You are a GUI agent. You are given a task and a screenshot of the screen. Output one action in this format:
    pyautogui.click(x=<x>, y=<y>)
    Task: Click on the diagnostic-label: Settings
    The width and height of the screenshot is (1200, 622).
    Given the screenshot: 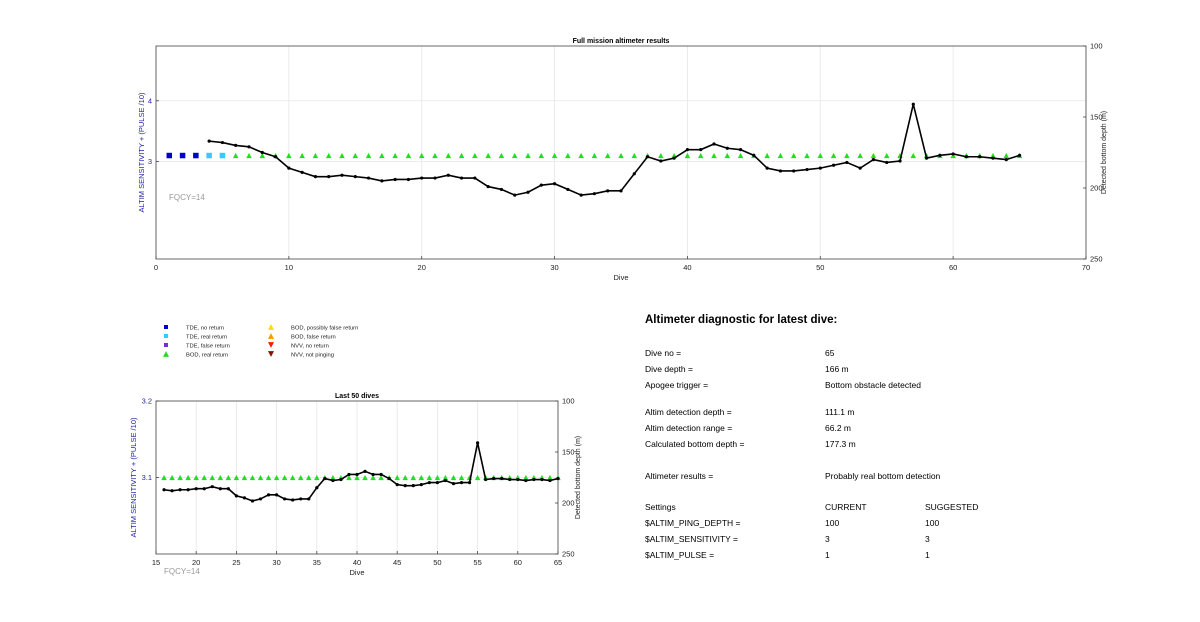 What is the action you would take?
    pyautogui.click(x=660, y=507)
    